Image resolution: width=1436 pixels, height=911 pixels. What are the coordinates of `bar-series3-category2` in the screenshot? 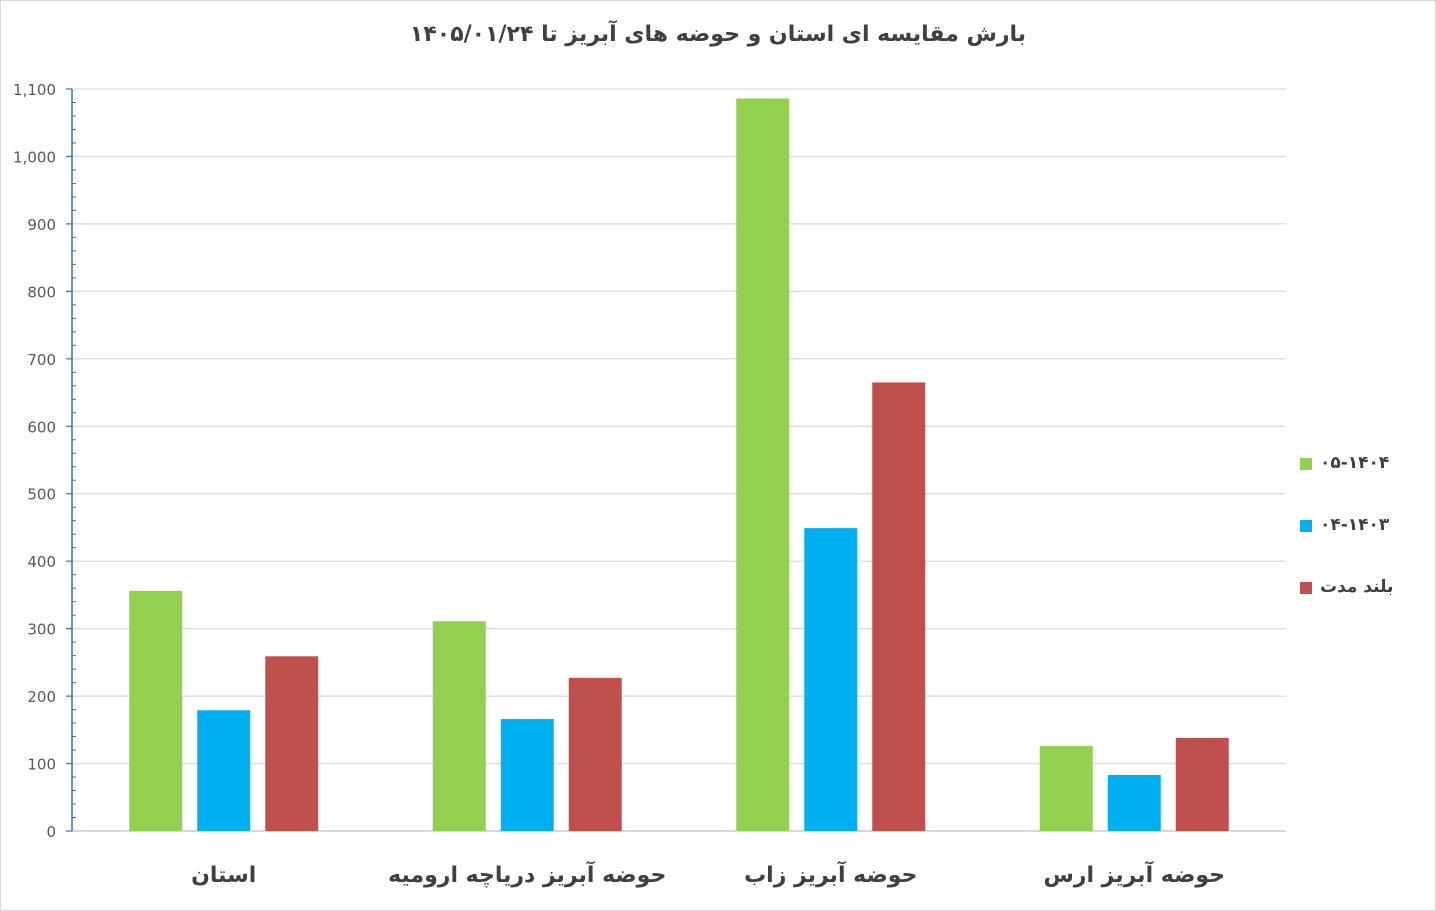 It's located at (595, 754).